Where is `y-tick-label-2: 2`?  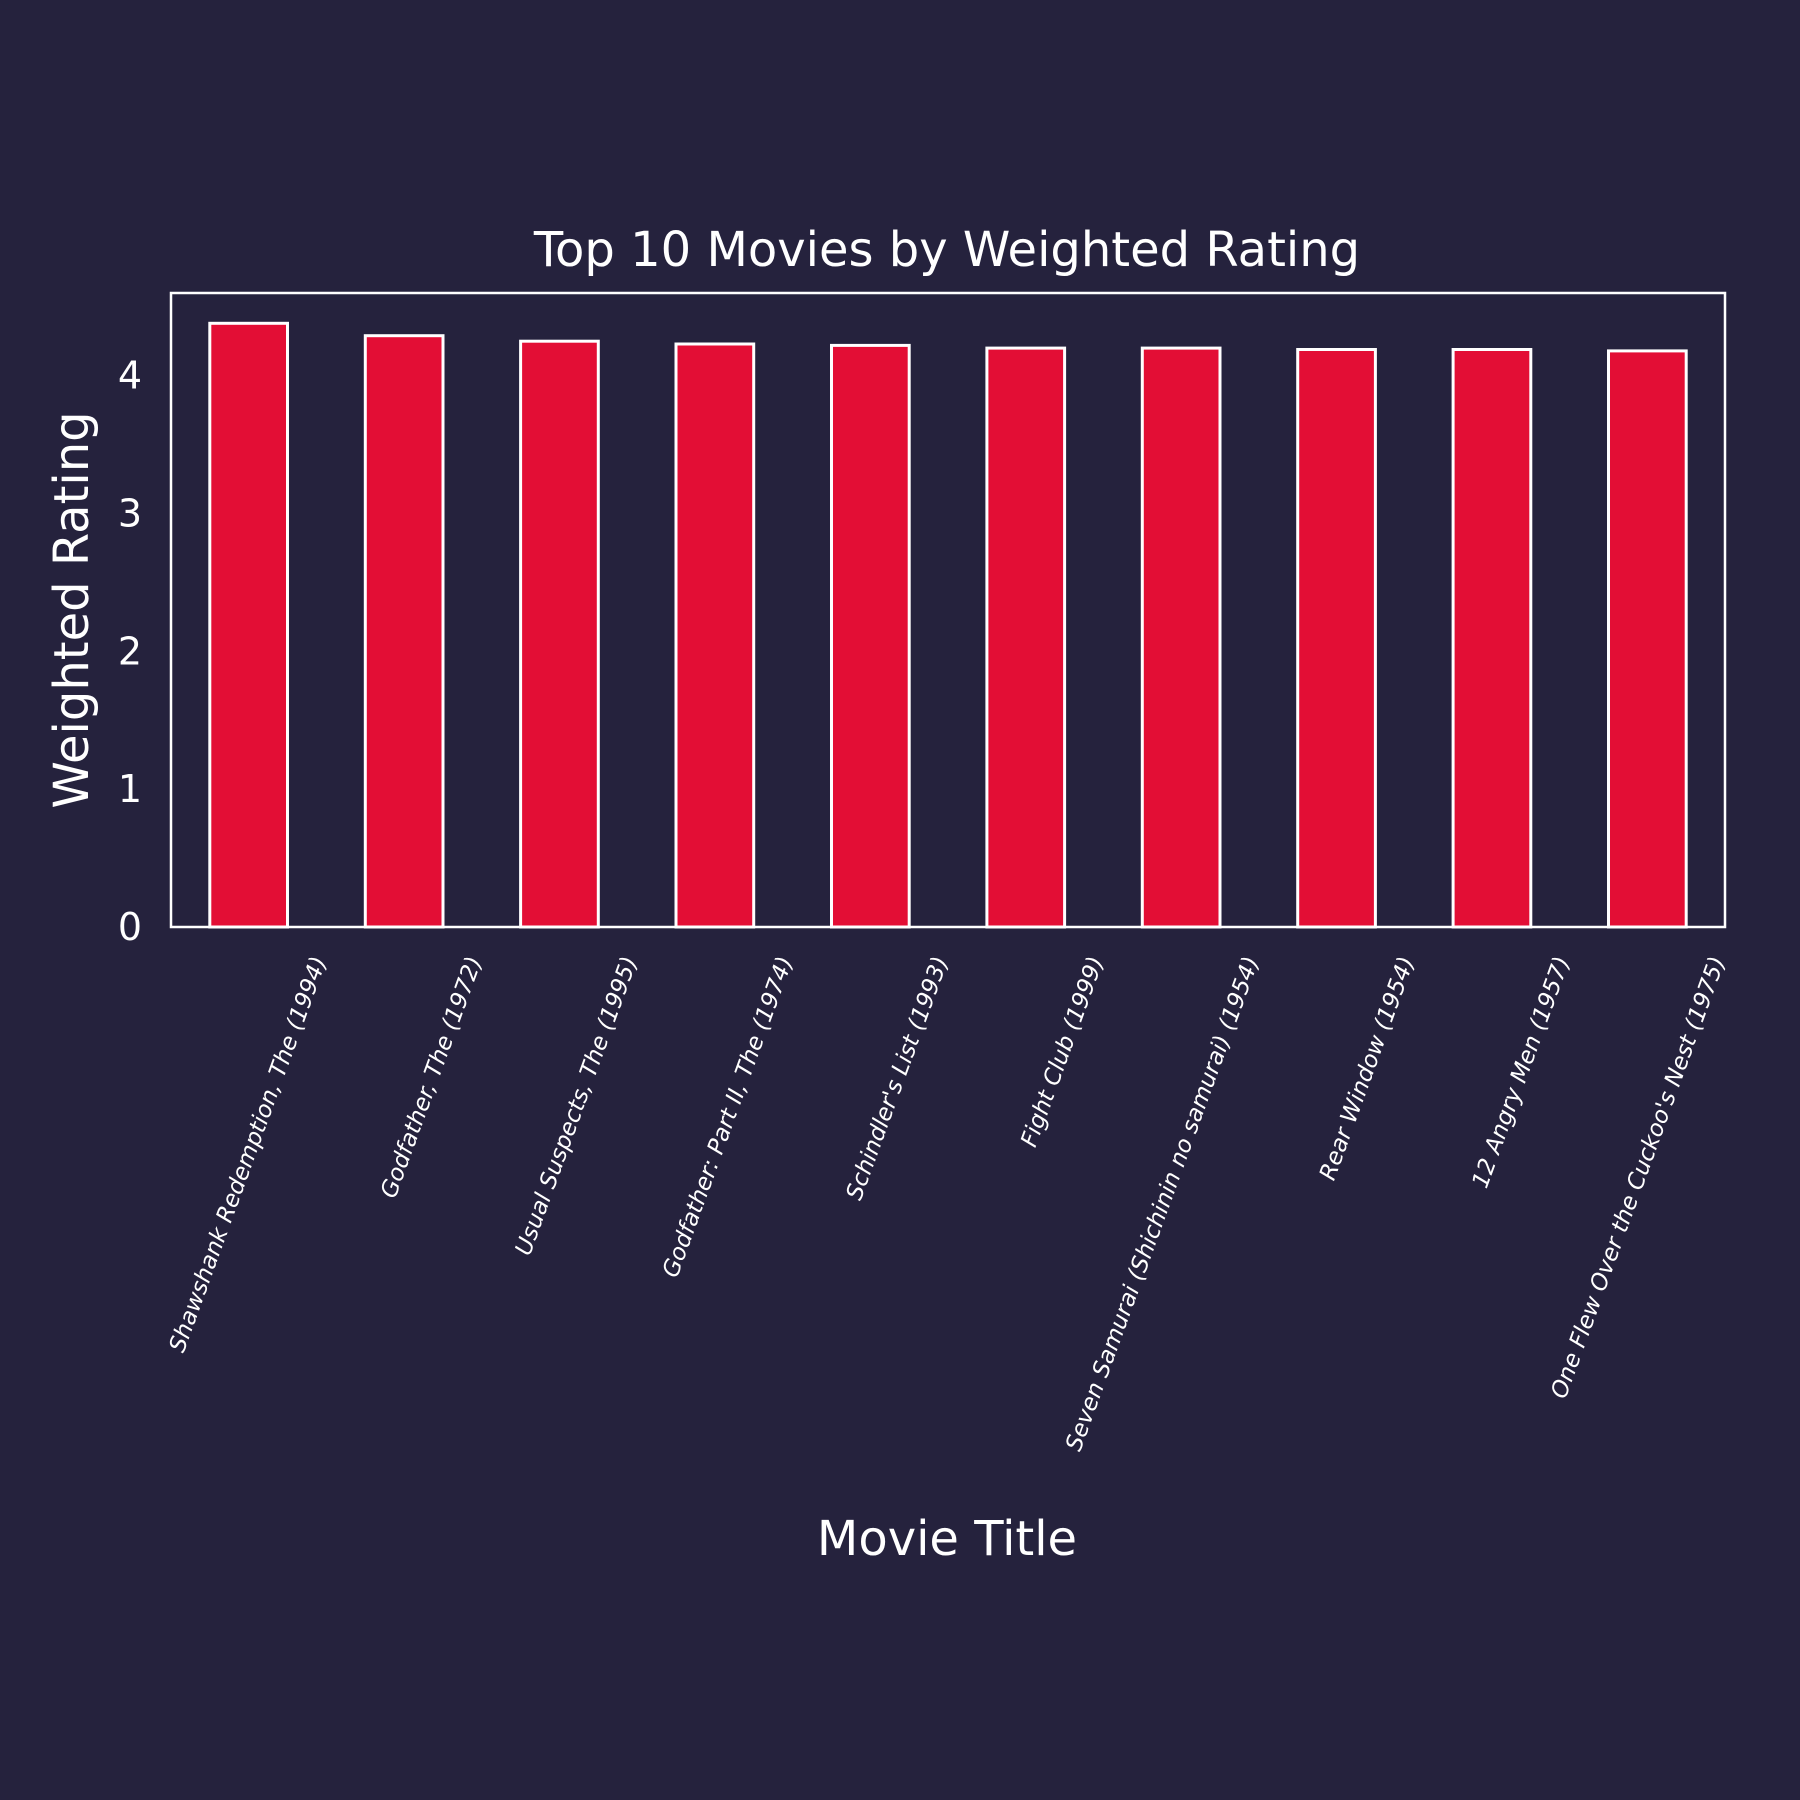
y-tick-label-2: 2 is located at coordinates (130, 651).